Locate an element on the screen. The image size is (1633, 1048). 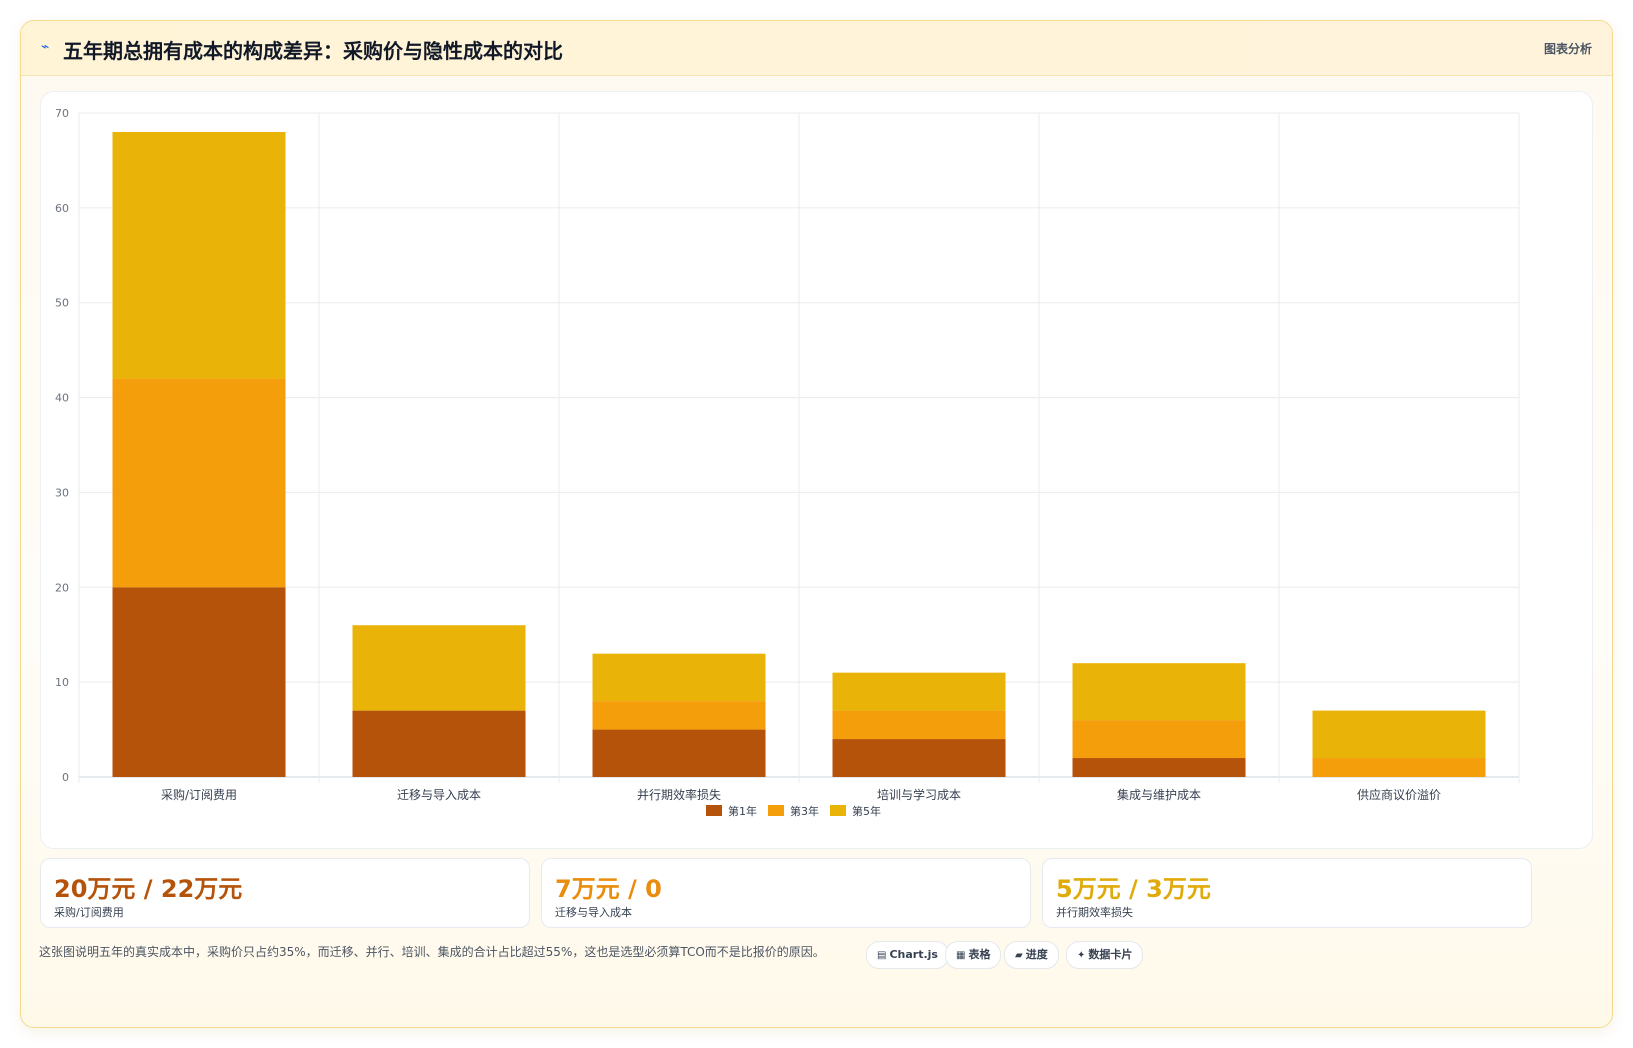
y-tick-label: 70 is located at coordinates (62, 113).